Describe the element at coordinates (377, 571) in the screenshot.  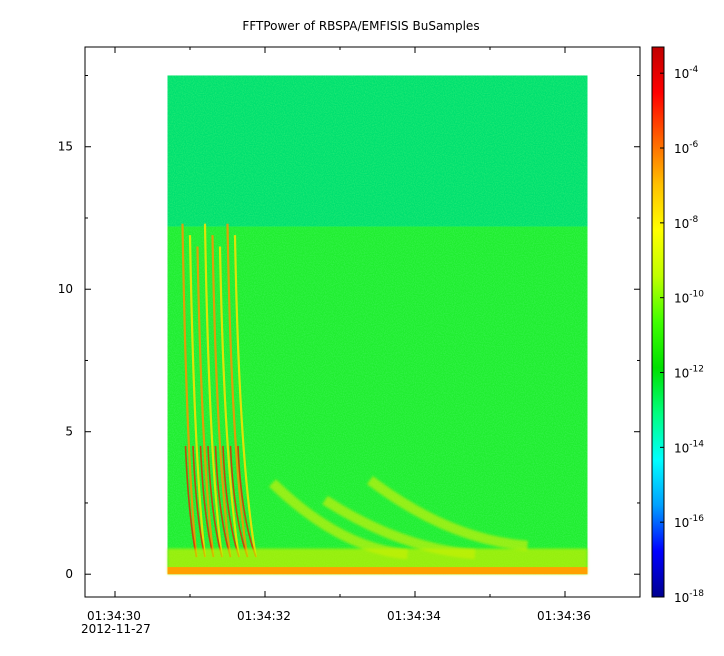
I see `baseline-band` at that location.